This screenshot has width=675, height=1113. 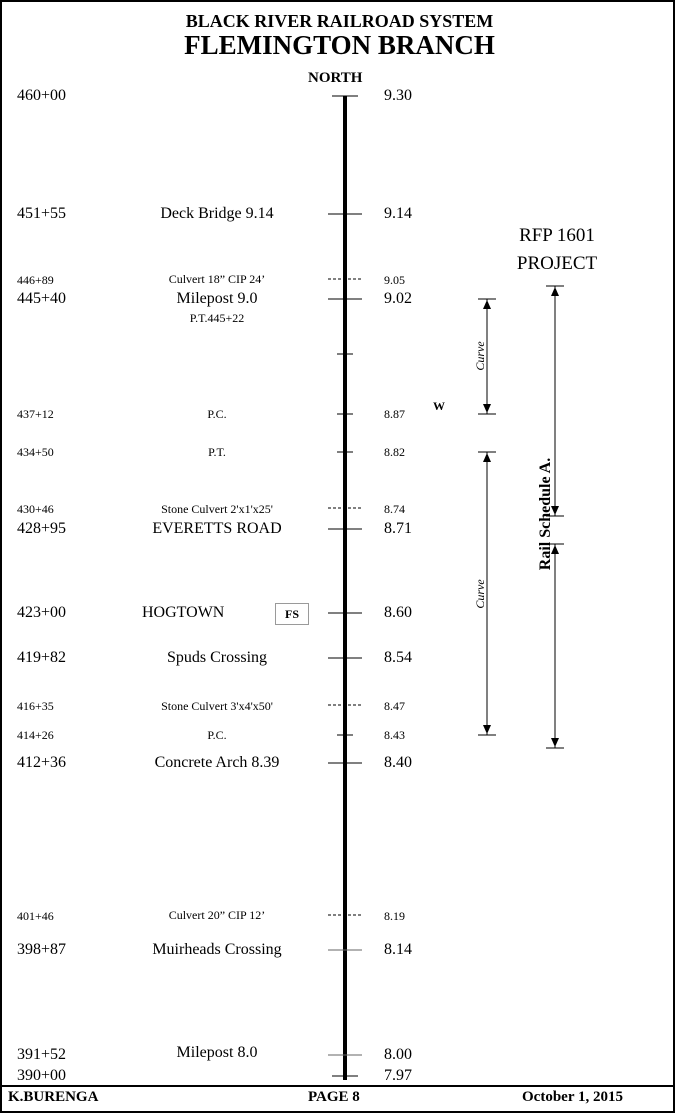 What do you see at coordinates (337, 1086) in the screenshot?
I see `footer-divider` at bounding box center [337, 1086].